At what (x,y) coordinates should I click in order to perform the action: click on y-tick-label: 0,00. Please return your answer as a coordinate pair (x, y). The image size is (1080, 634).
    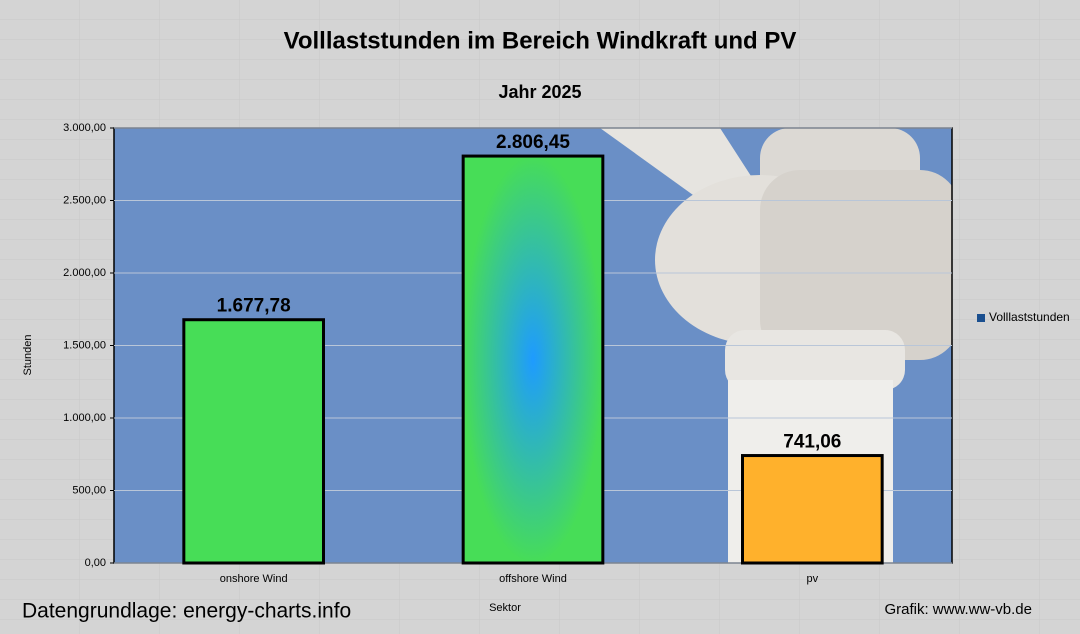
    Looking at the image, I should click on (95, 563).